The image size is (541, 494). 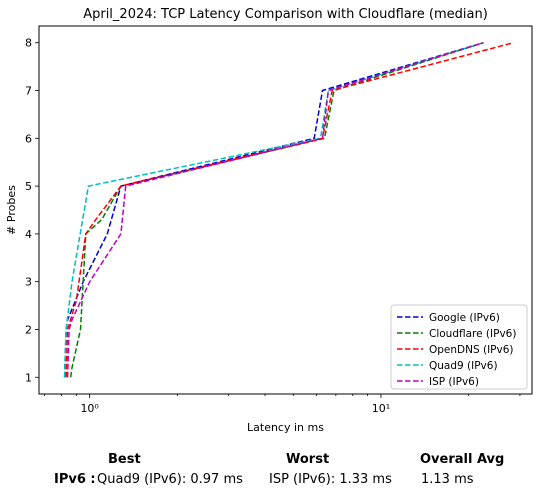 I want to click on legend-label-4: Quad9 (IPv6), so click(x=463, y=366).